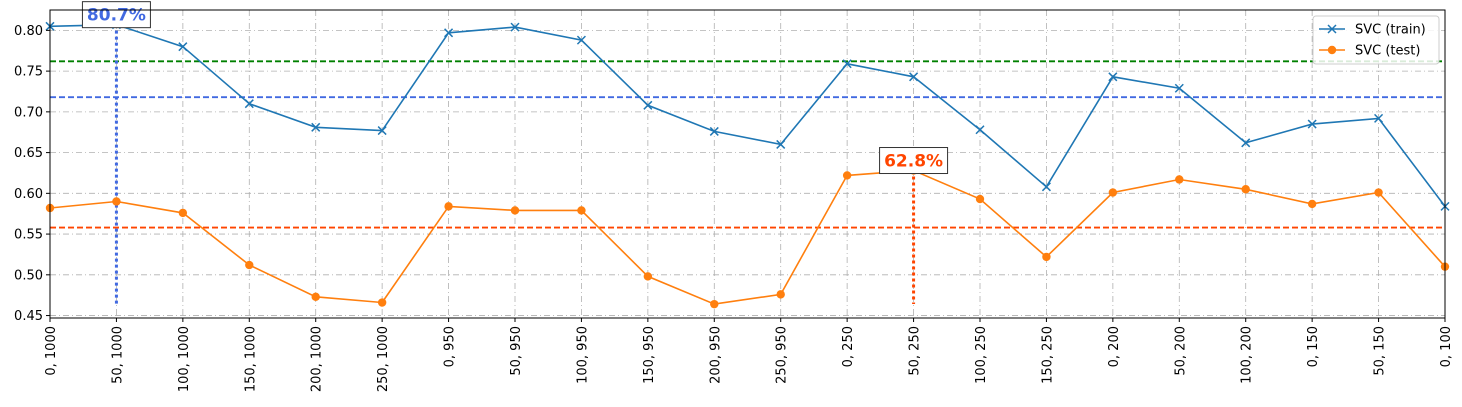  What do you see at coordinates (28, 31) in the screenshot?
I see `y-tick-label: 0.80` at bounding box center [28, 31].